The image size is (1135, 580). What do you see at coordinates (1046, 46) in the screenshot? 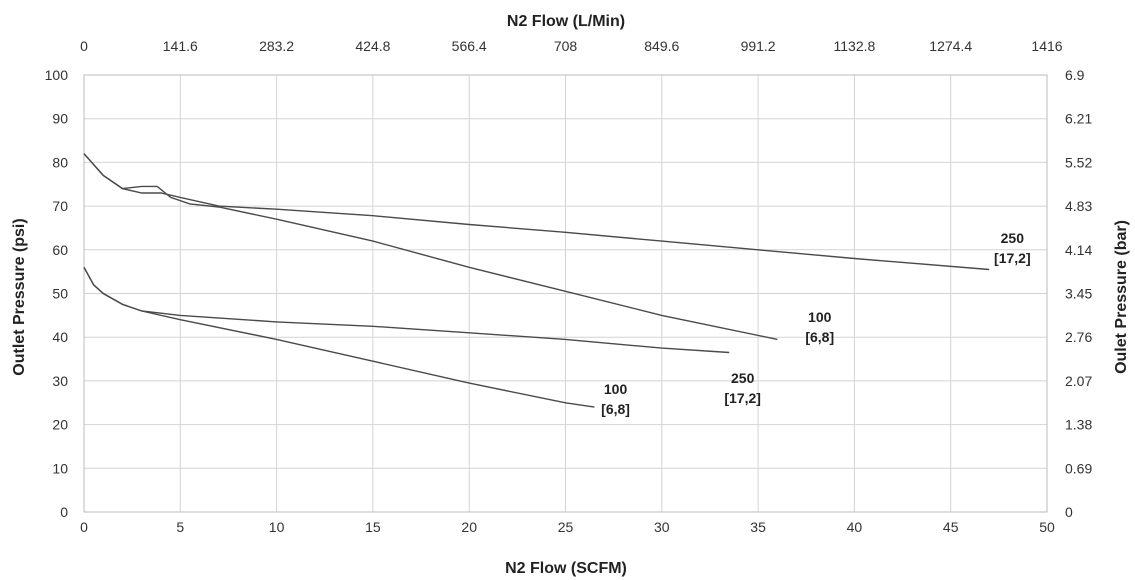
I see `top-tick-label: 1416` at bounding box center [1046, 46].